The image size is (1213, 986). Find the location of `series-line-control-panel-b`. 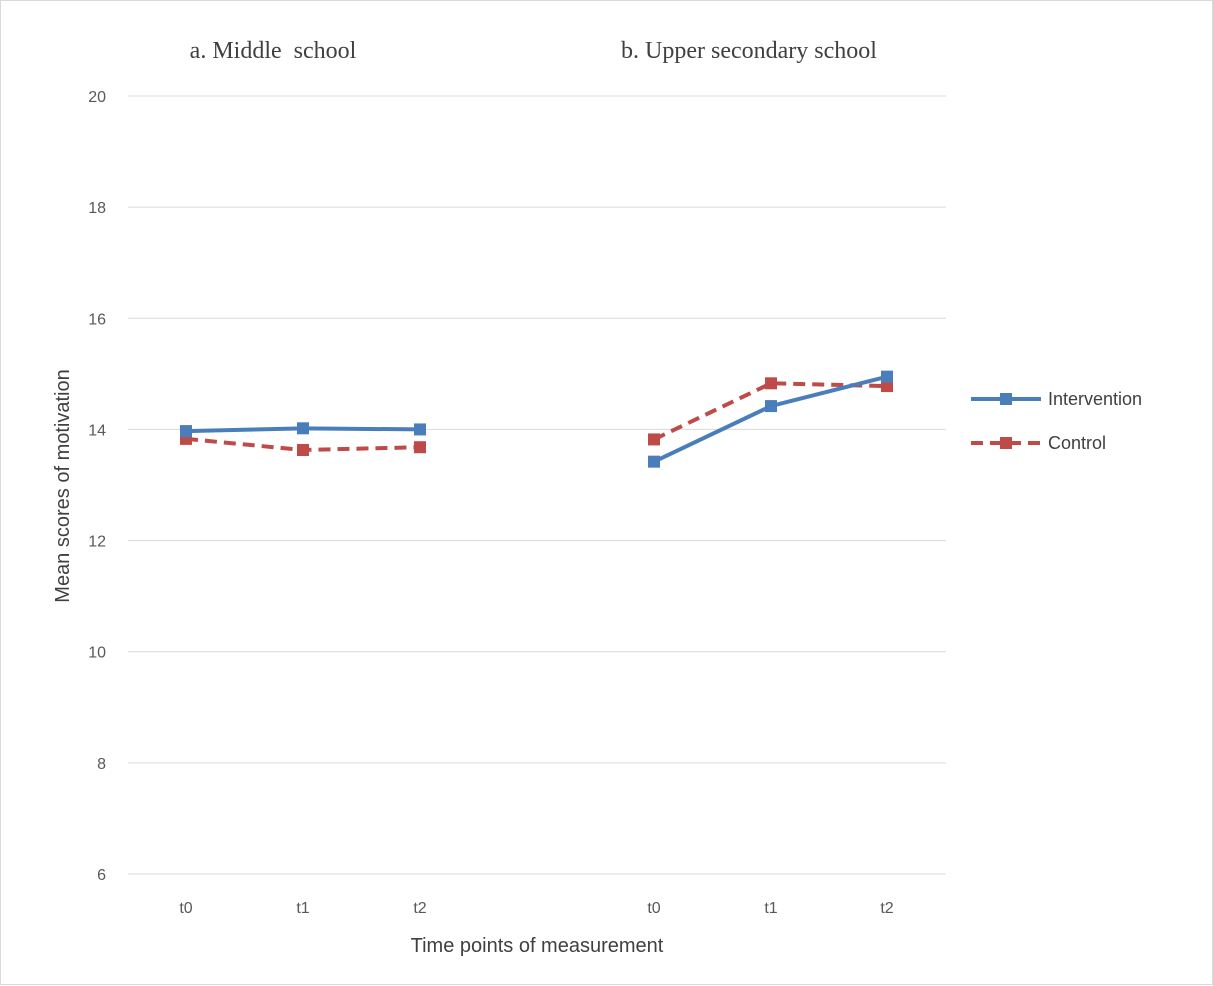

series-line-control-panel-b is located at coordinates (770, 411).